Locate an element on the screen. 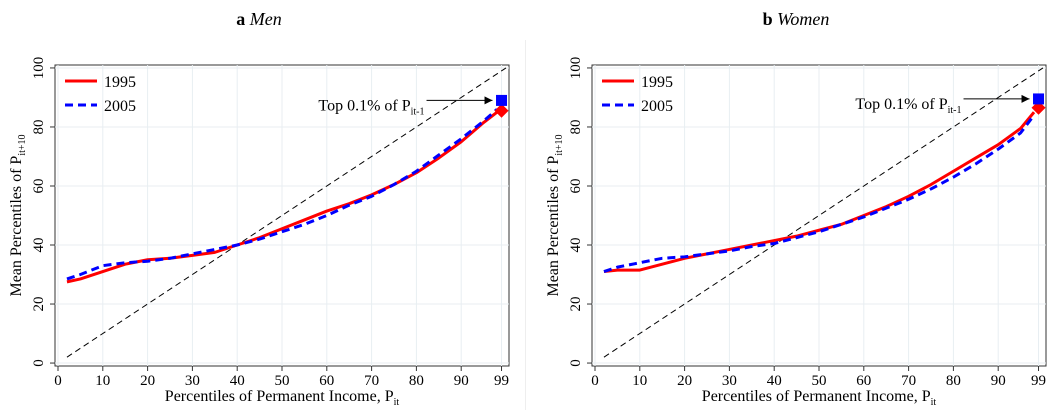 The image size is (1051, 411). chart-title: a Men is located at coordinates (258, 19).